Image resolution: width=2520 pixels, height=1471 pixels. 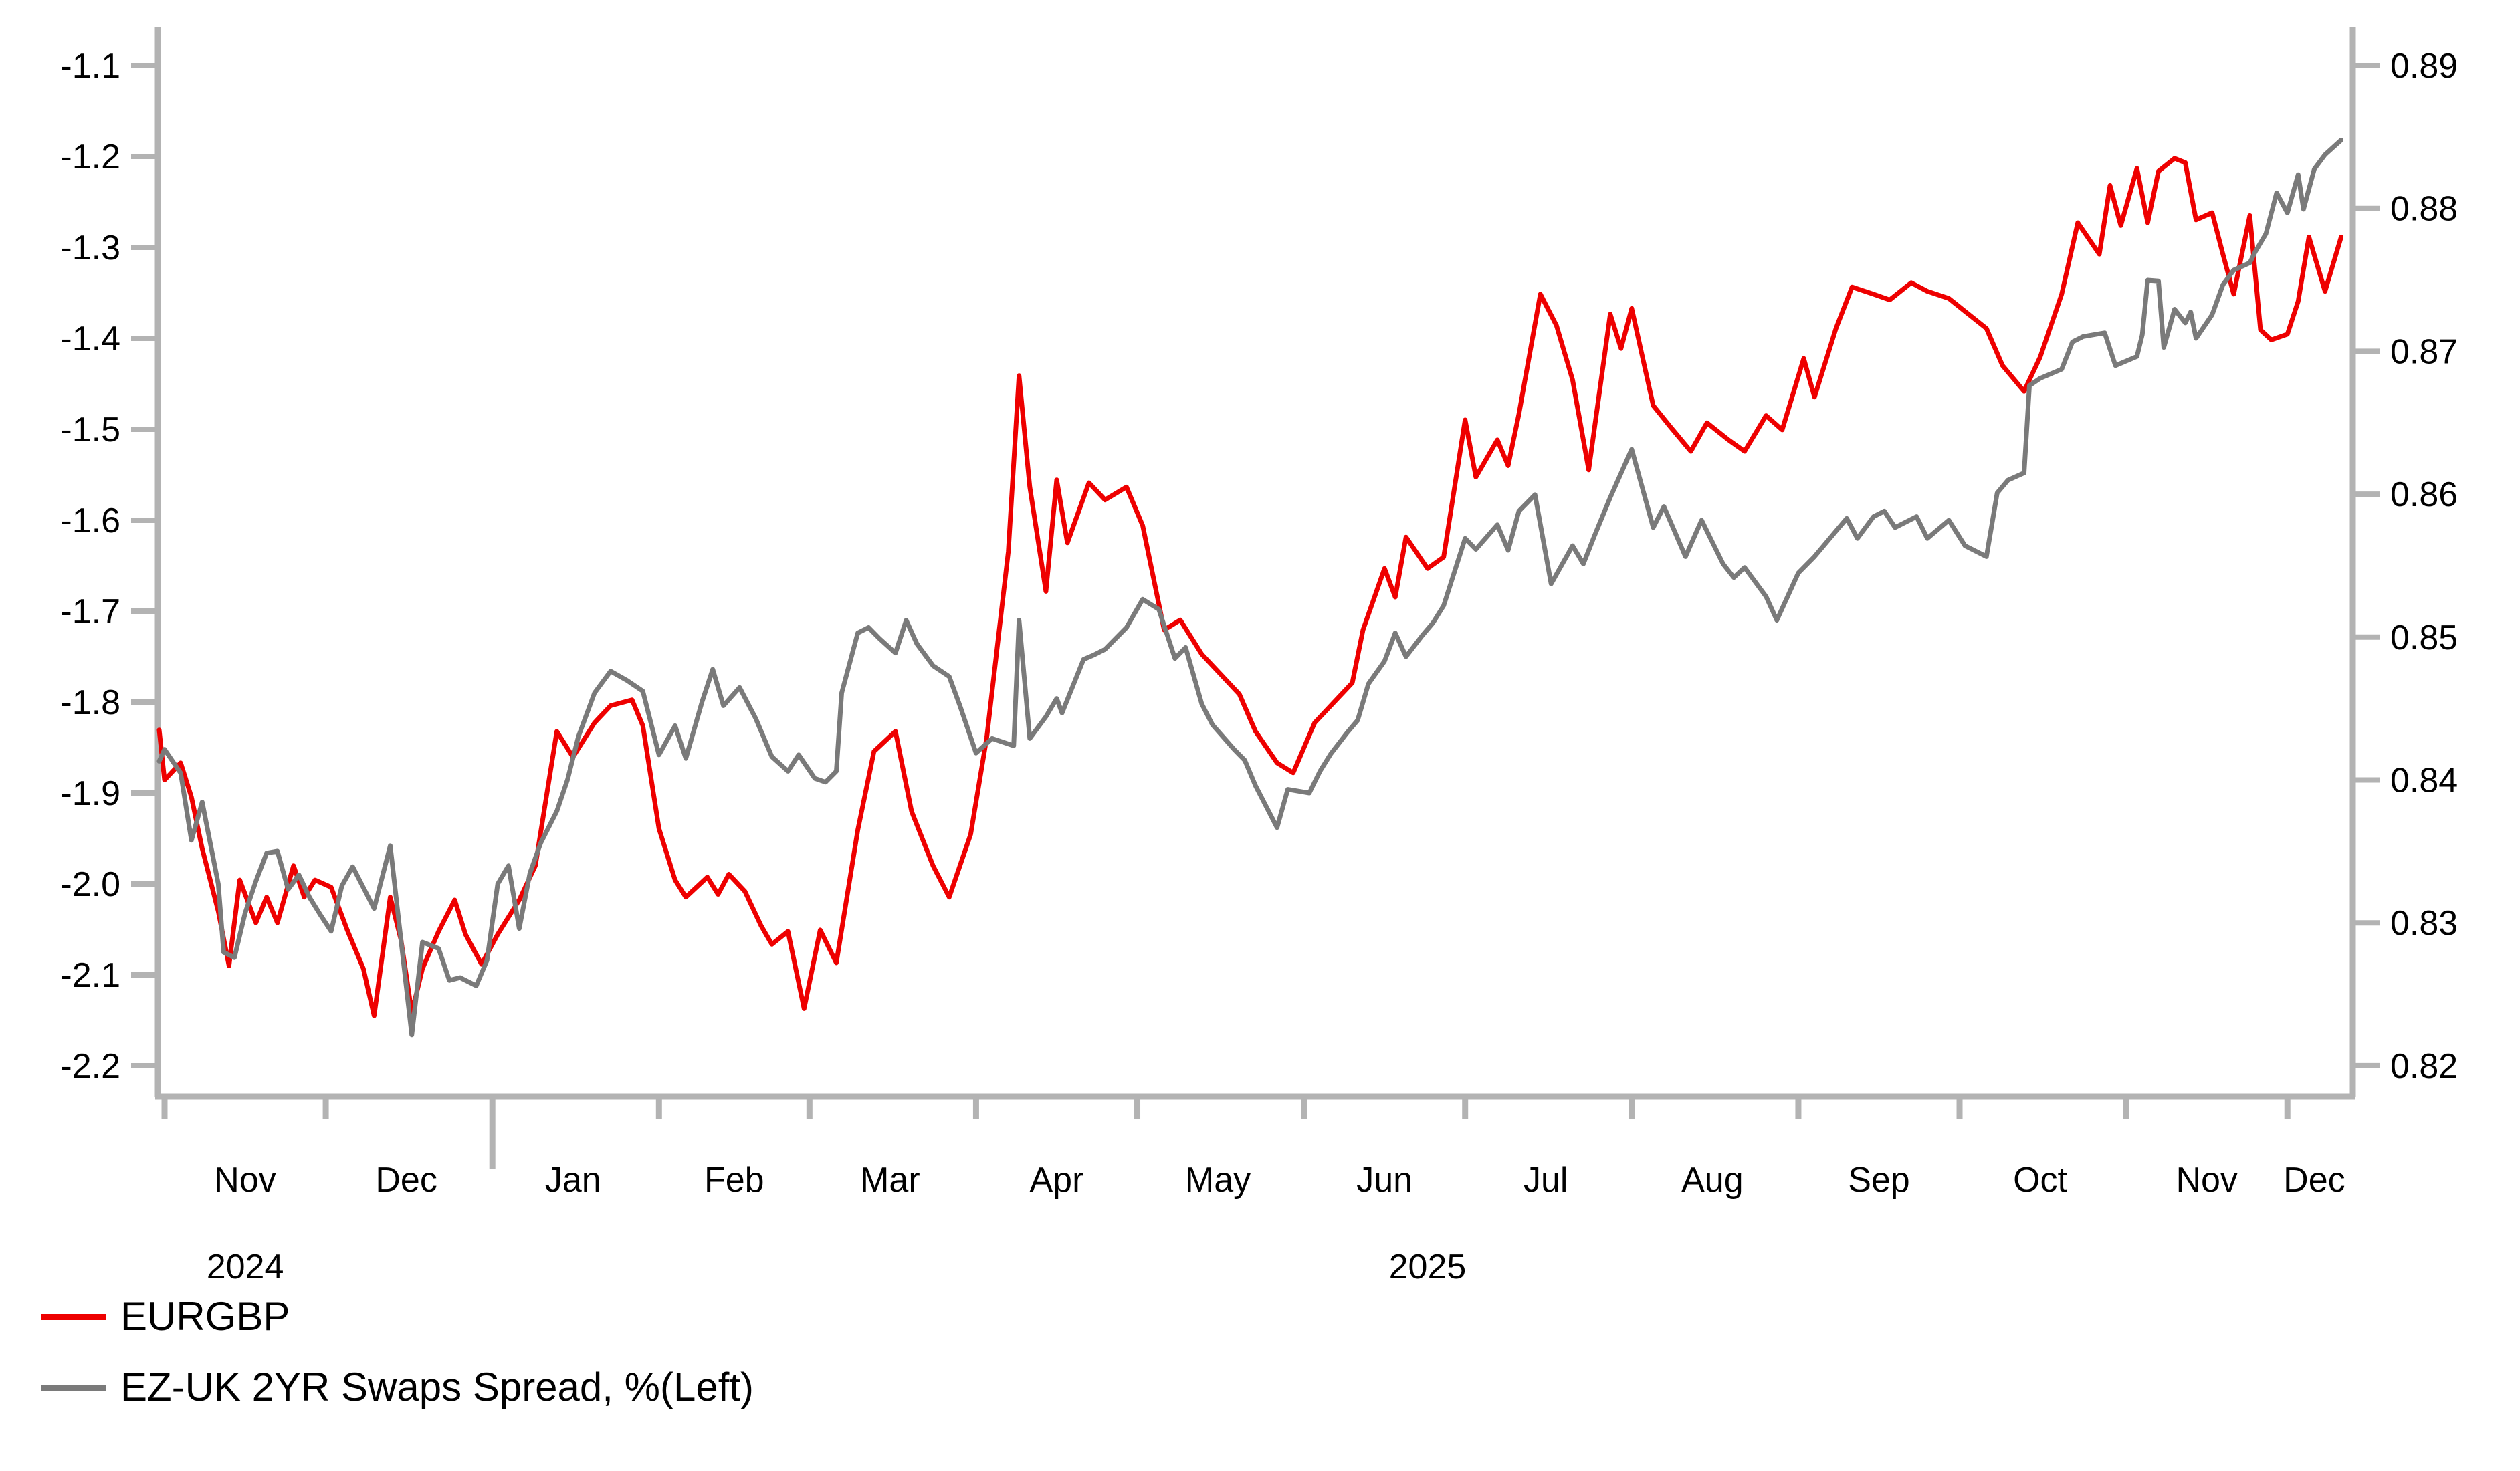 I want to click on x-axis-month-label: Jun, so click(x=1384, y=1180).